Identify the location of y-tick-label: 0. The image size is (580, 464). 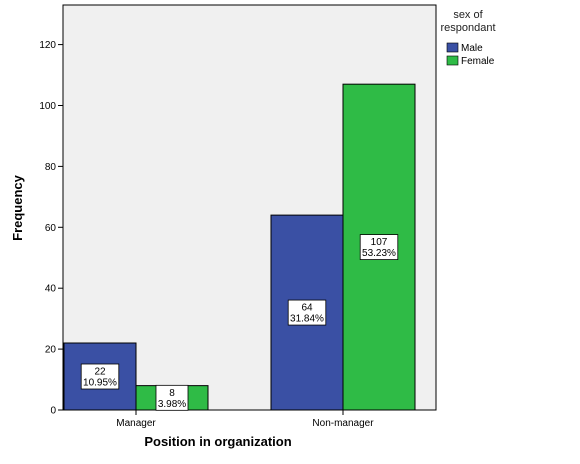
(53, 411).